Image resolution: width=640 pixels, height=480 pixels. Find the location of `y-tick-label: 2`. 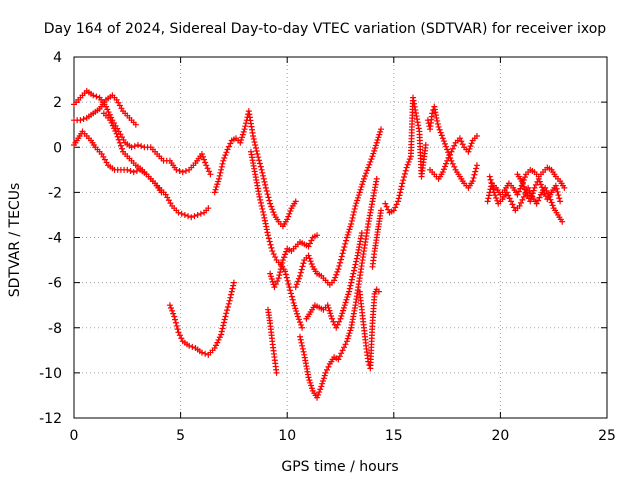

y-tick-label: 2 is located at coordinates (57, 103).